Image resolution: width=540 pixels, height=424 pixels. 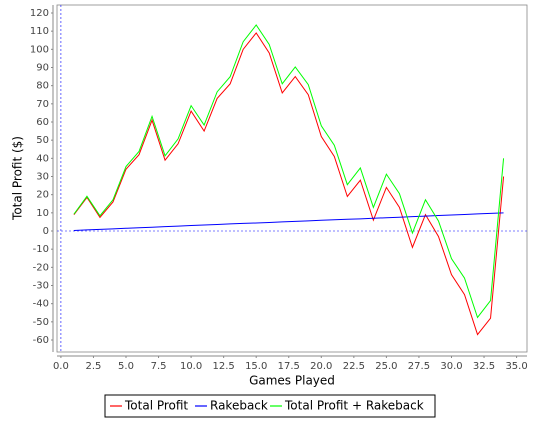 What do you see at coordinates (321, 366) in the screenshot?
I see `x-tick-label: 20.0` at bounding box center [321, 366].